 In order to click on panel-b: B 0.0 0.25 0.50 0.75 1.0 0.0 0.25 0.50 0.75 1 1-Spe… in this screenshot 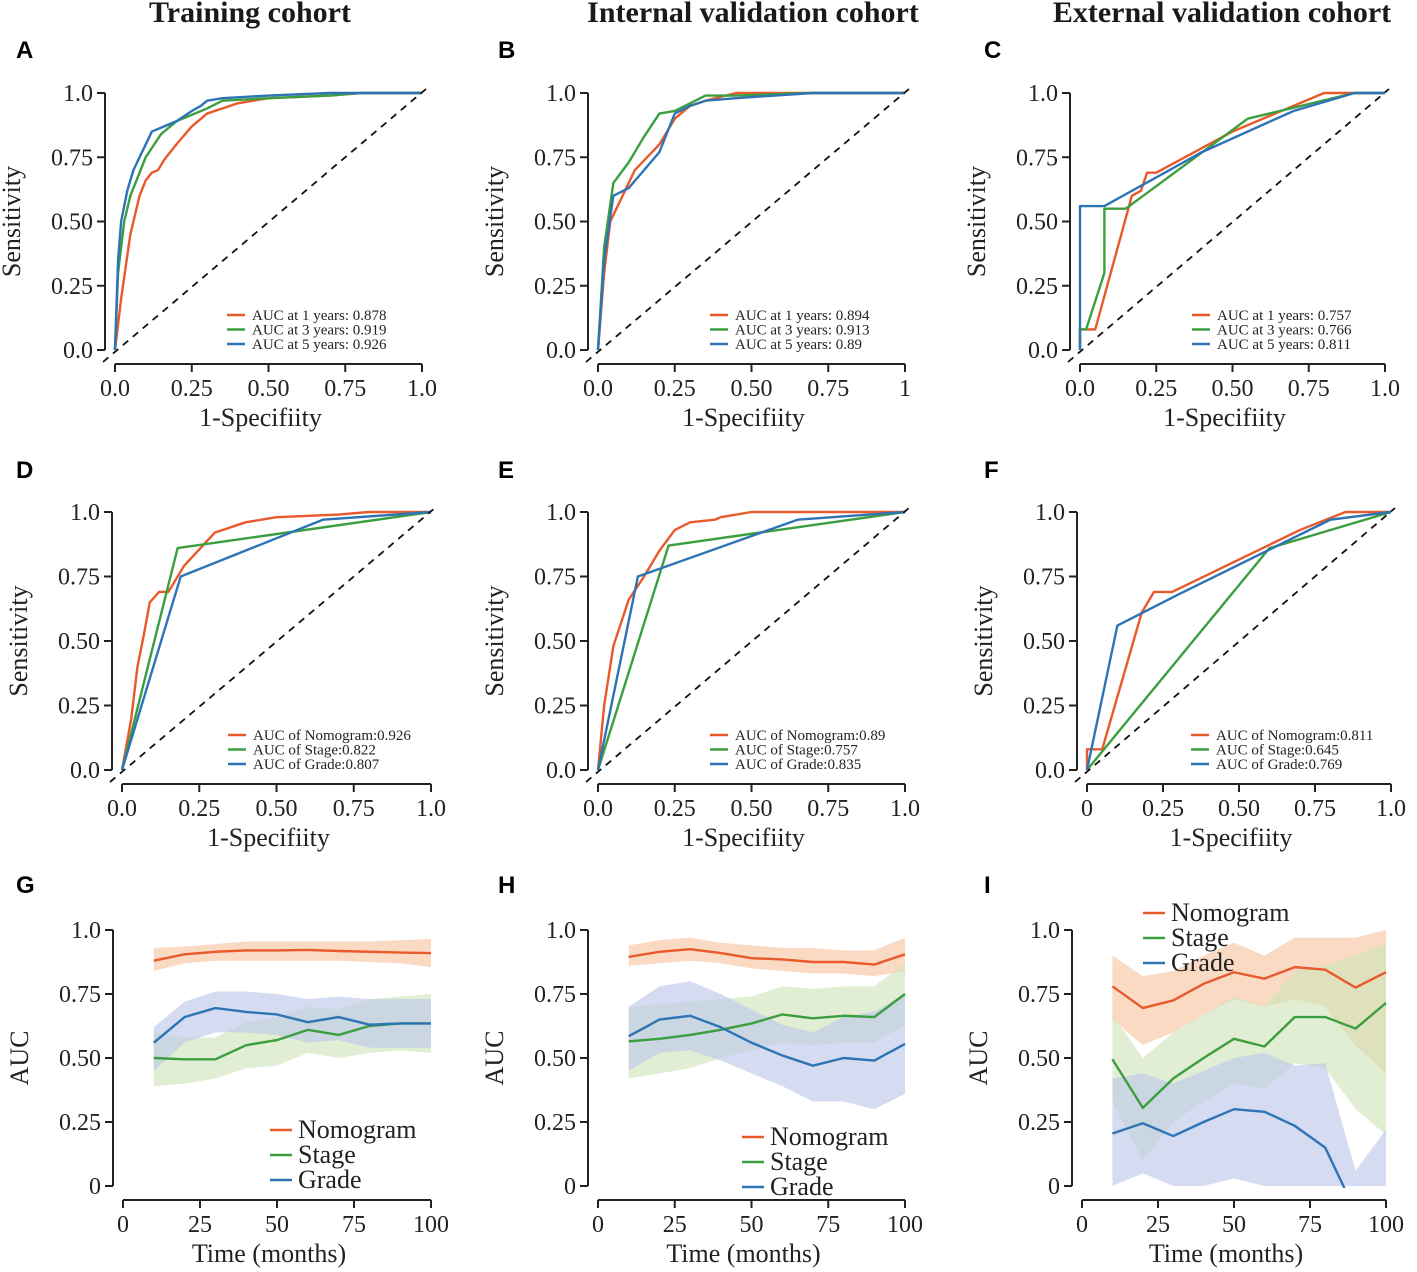, I will do `click(695, 234)`.